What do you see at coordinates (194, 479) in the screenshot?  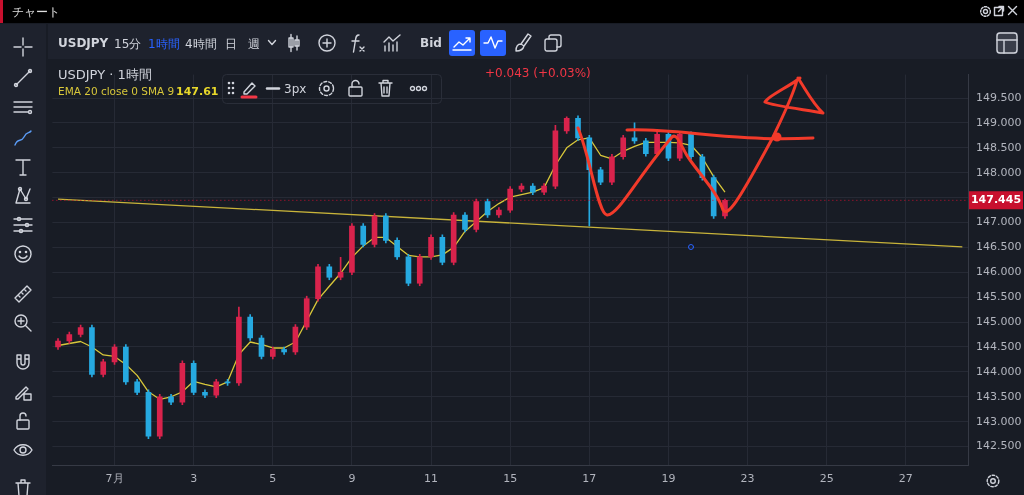 I see `x-tick-label: 3` at bounding box center [194, 479].